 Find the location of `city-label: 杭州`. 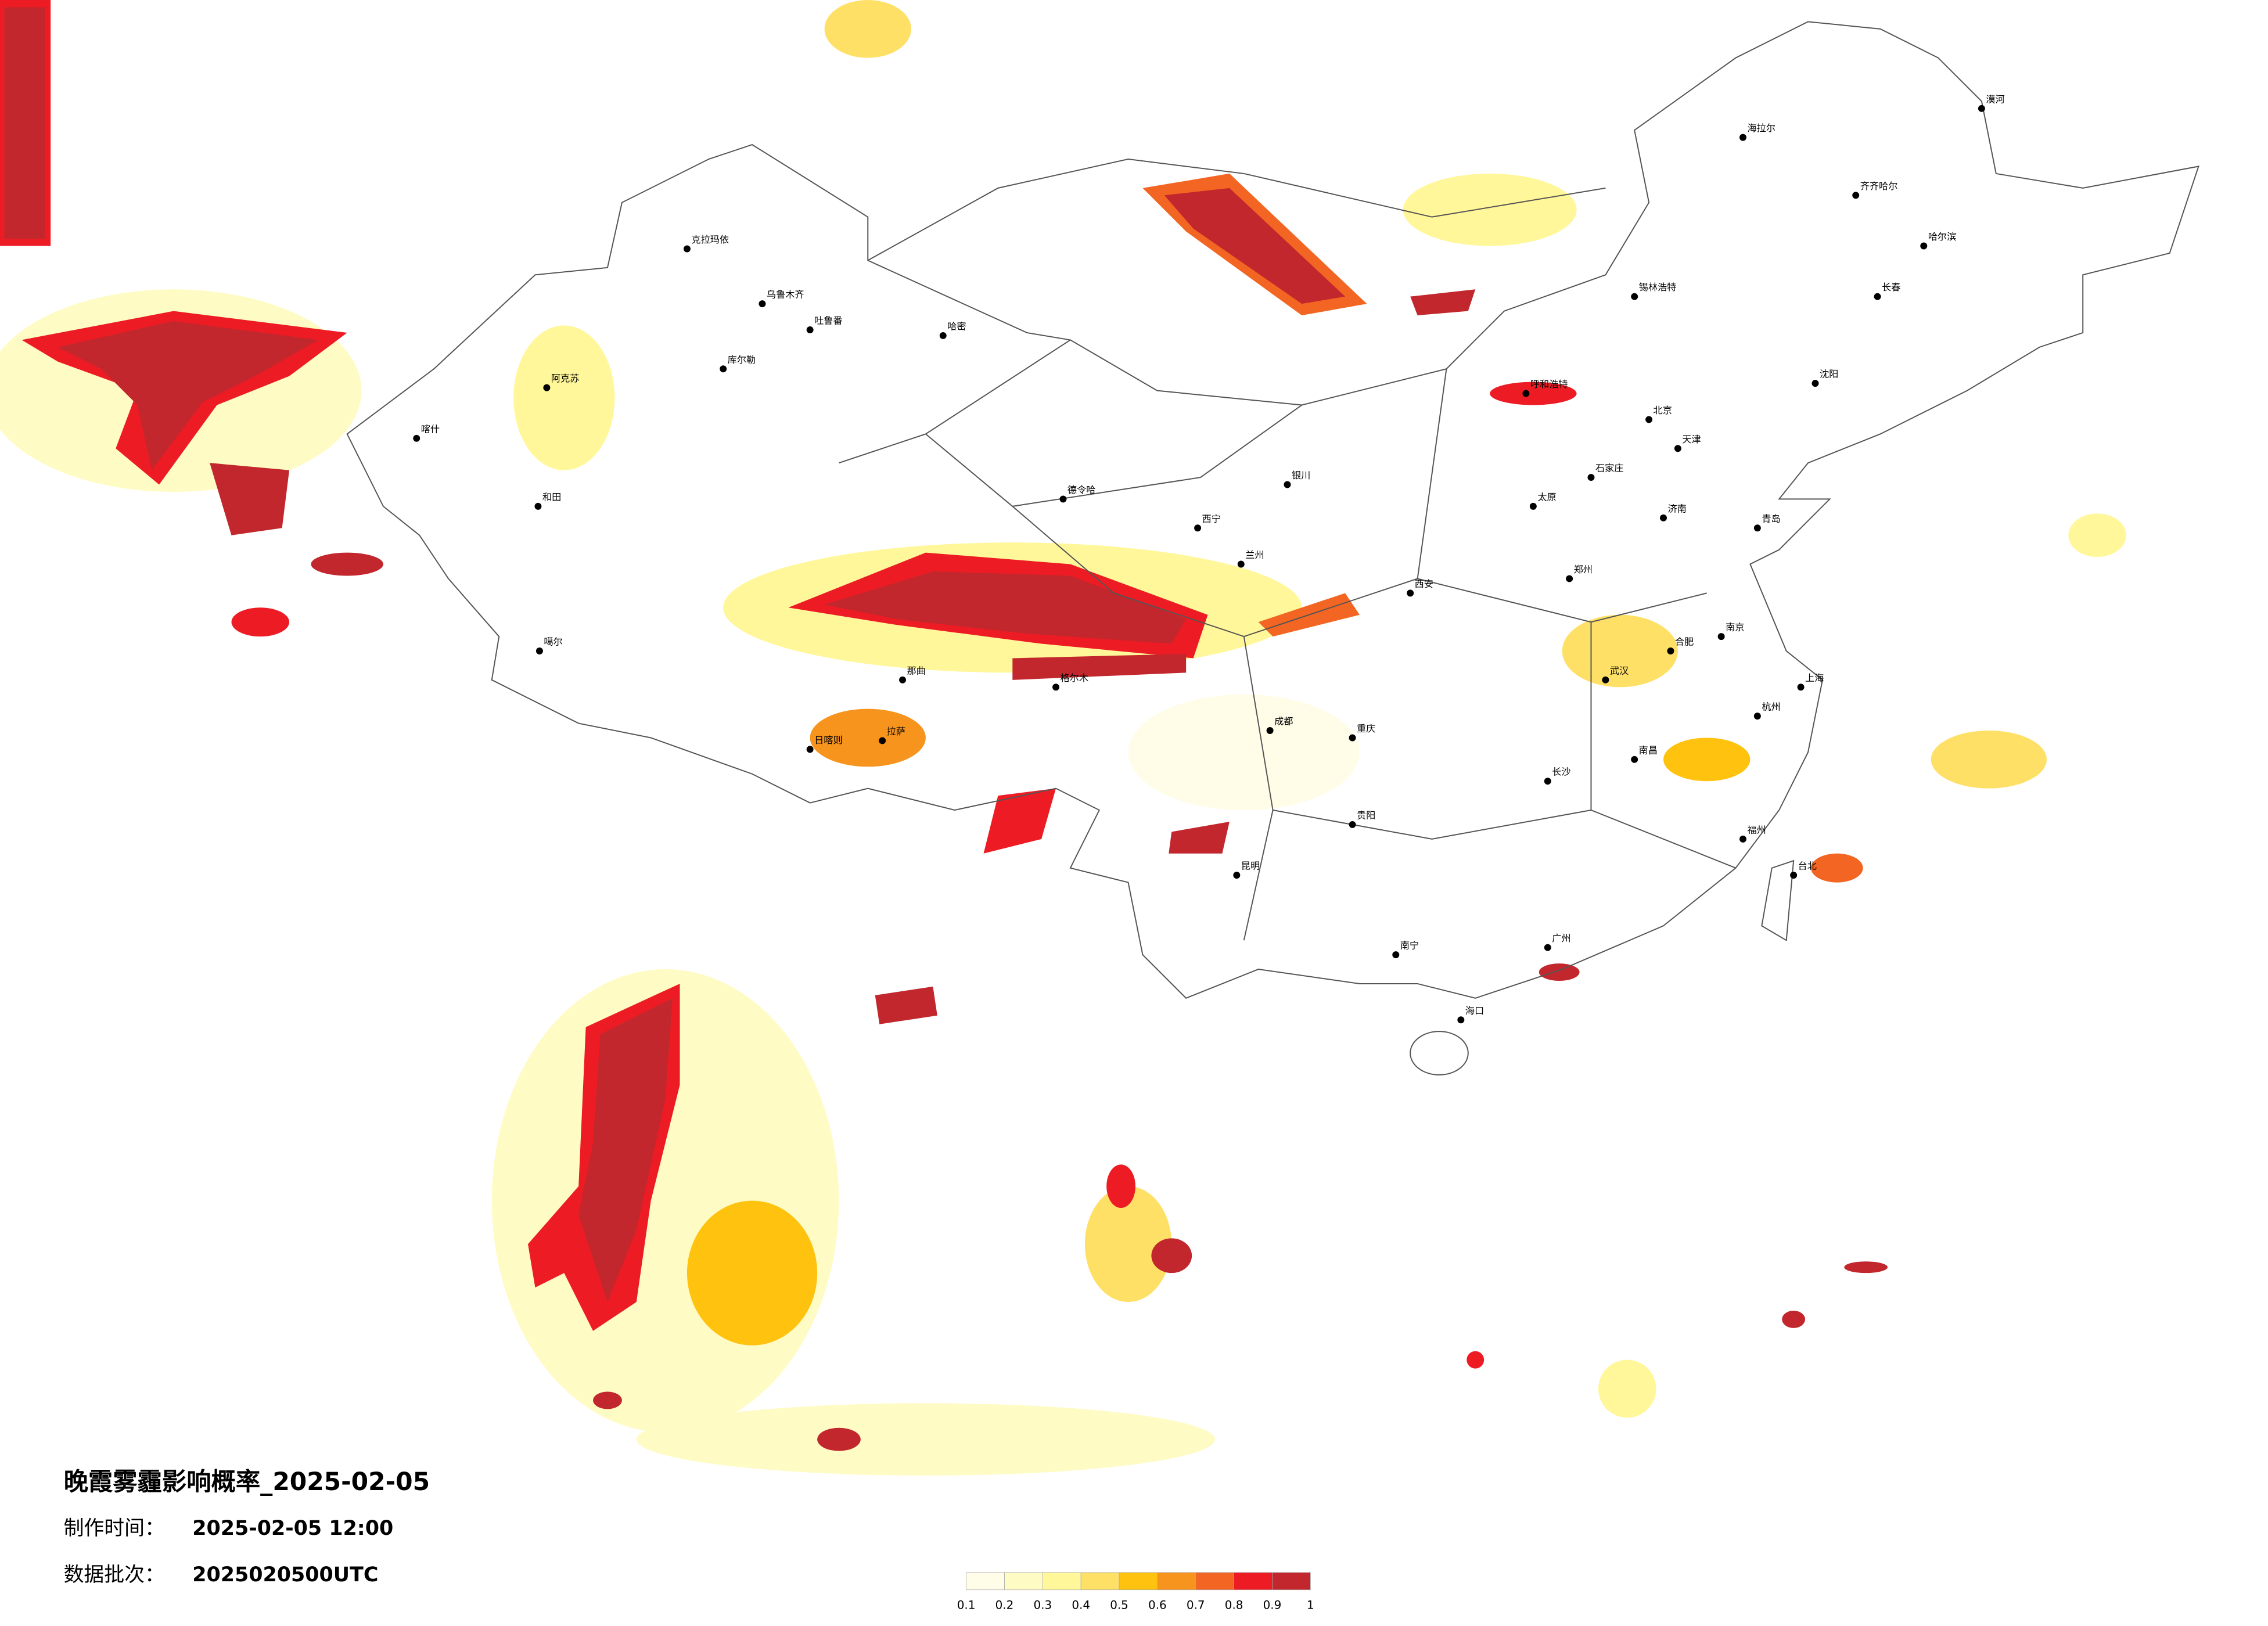

city-label: 杭州 is located at coordinates (1771, 707).